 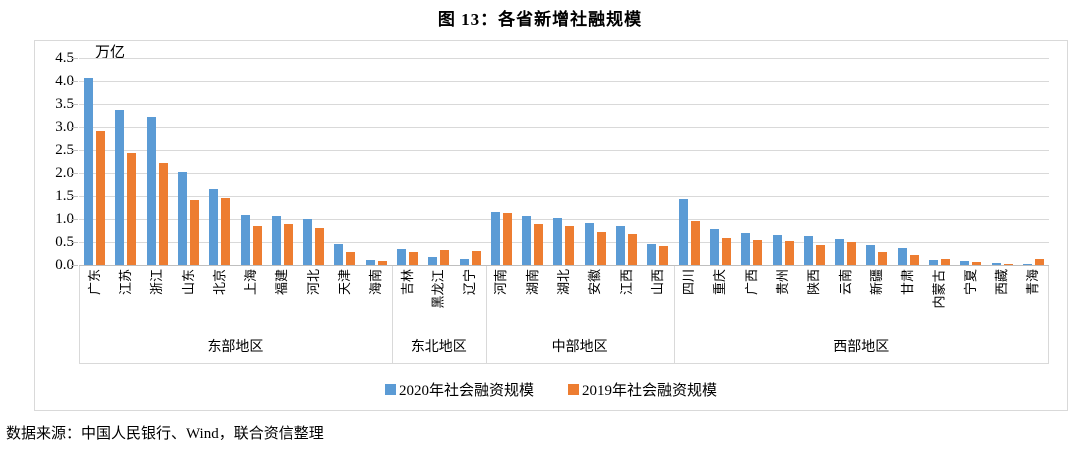 What do you see at coordinates (751, 300) in the screenshot?
I see `x-label: 广西` at bounding box center [751, 300].